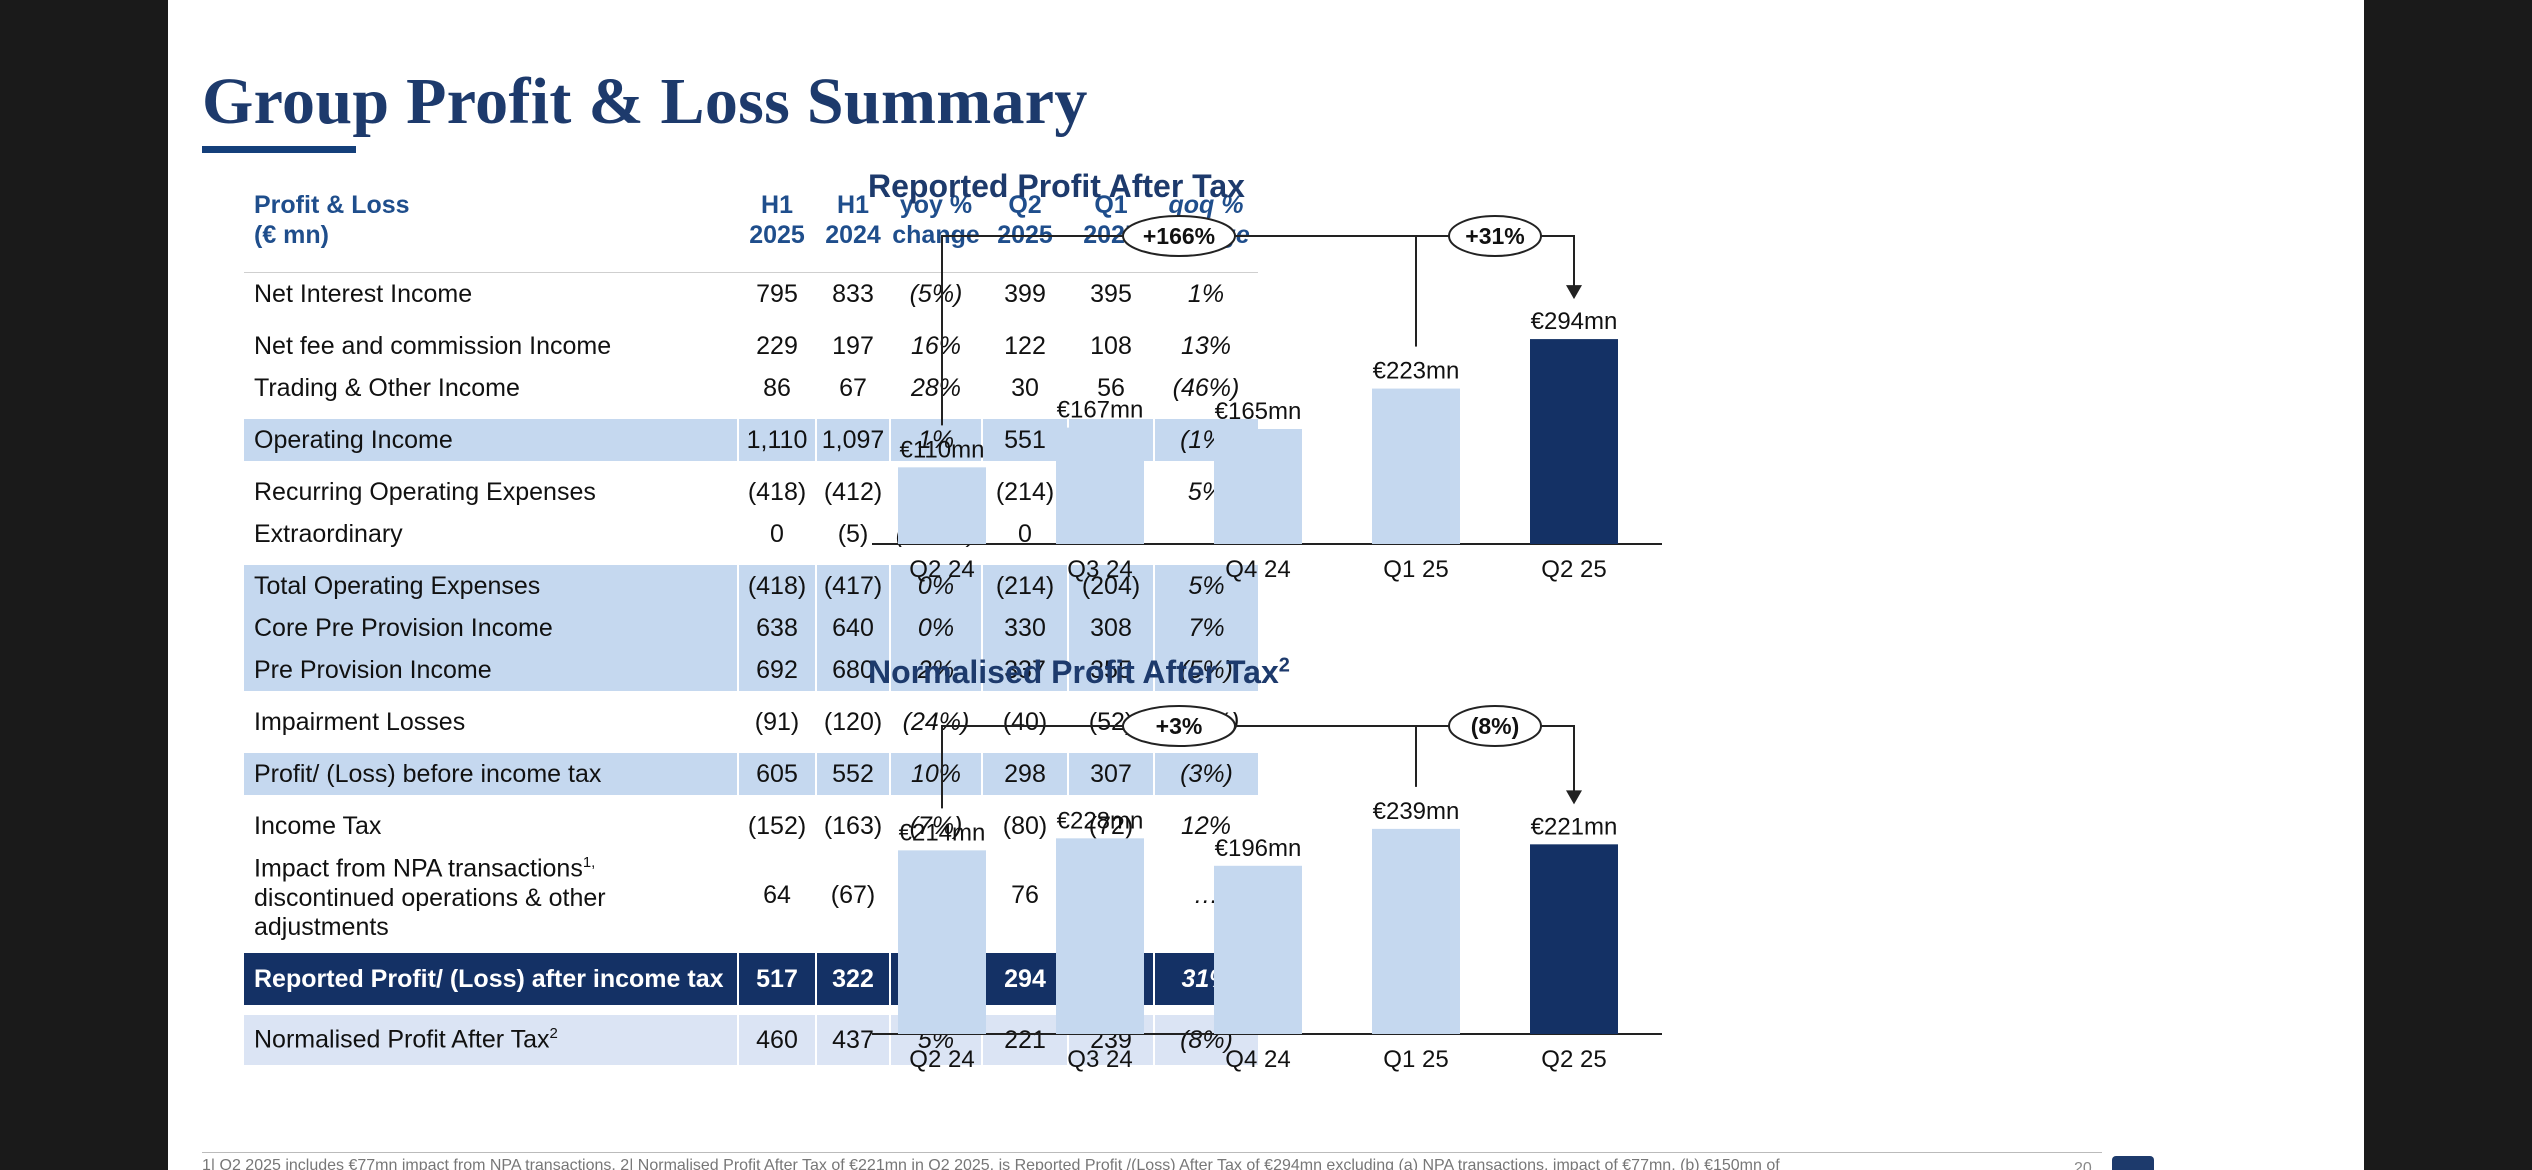 Image resolution: width=2532 pixels, height=1170 pixels. Describe the element at coordinates (491, 586) in the screenshot. I see `row-label: Total Operating Expenses` at that location.